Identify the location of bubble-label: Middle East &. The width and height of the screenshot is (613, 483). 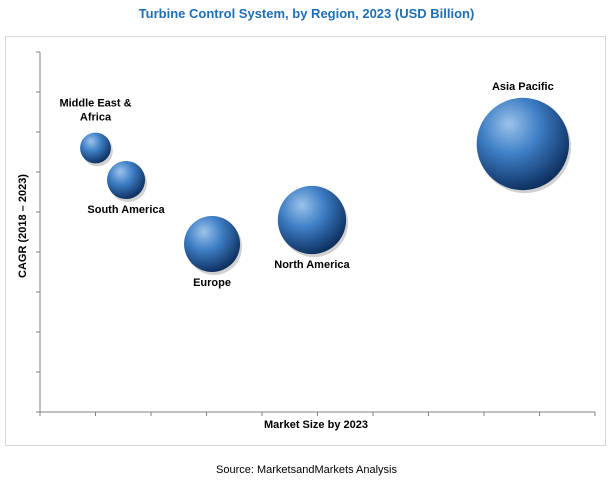
(95, 104).